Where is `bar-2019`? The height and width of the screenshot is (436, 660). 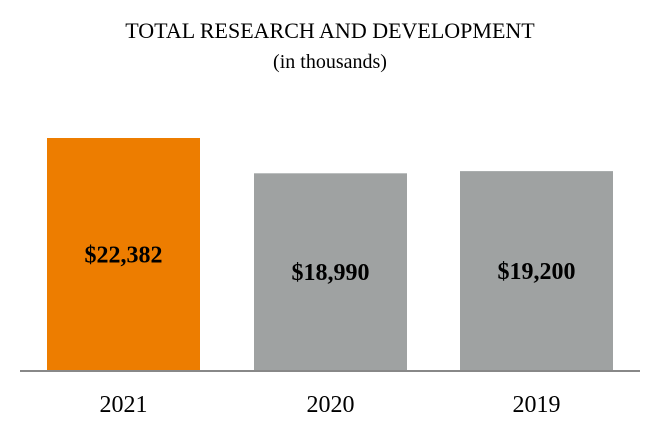 bar-2019 is located at coordinates (536, 271).